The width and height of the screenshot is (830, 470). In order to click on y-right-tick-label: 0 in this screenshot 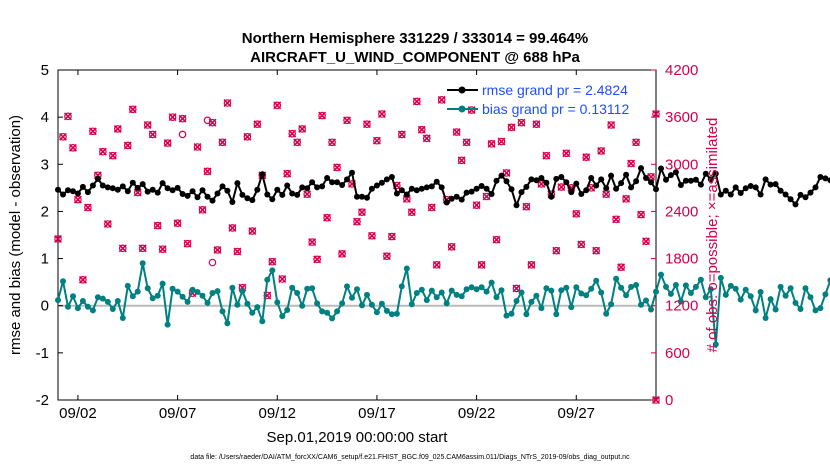, I will do `click(669, 400)`.